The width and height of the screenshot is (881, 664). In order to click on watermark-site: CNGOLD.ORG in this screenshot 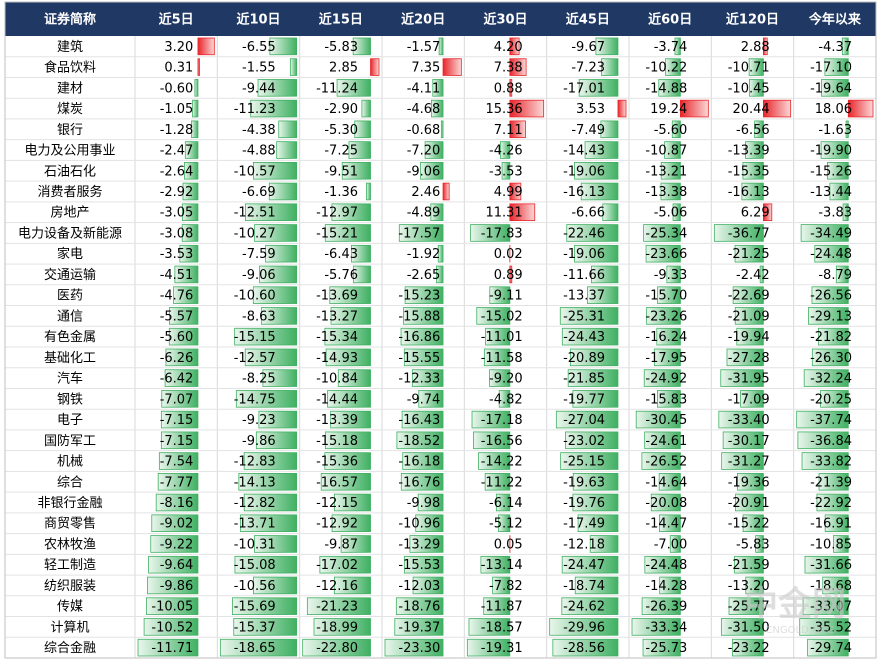, I will do `click(799, 630)`.